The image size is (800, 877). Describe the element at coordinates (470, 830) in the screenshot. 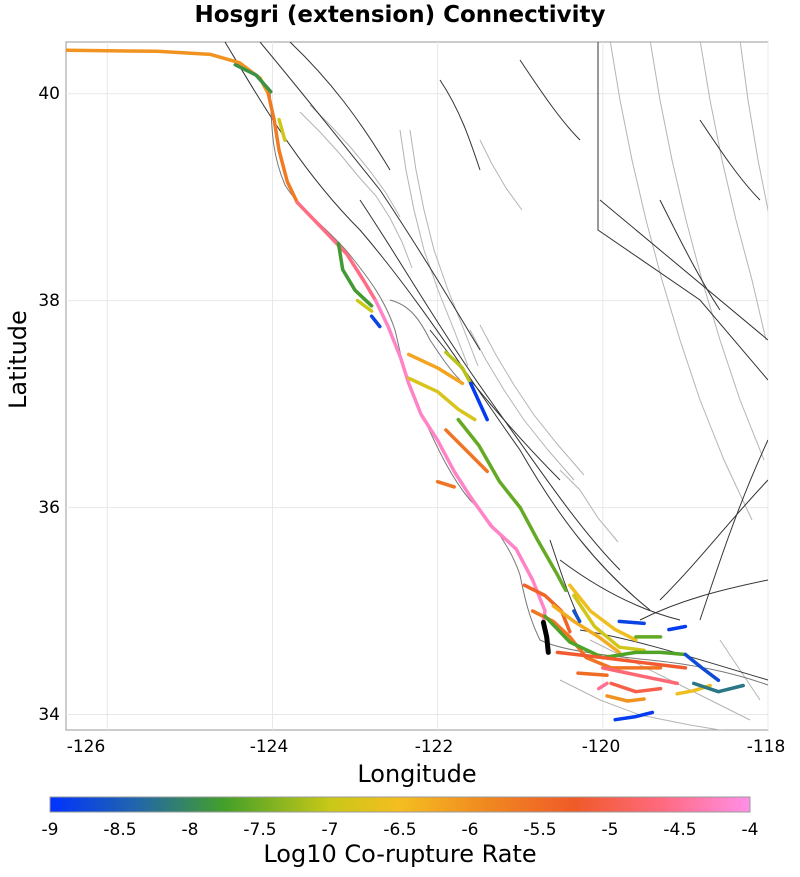

I see `colorbar-tick-label: -6` at that location.